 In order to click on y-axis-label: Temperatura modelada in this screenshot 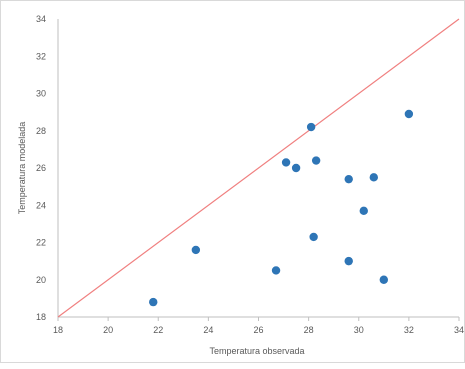, I will do `click(22, 168)`.